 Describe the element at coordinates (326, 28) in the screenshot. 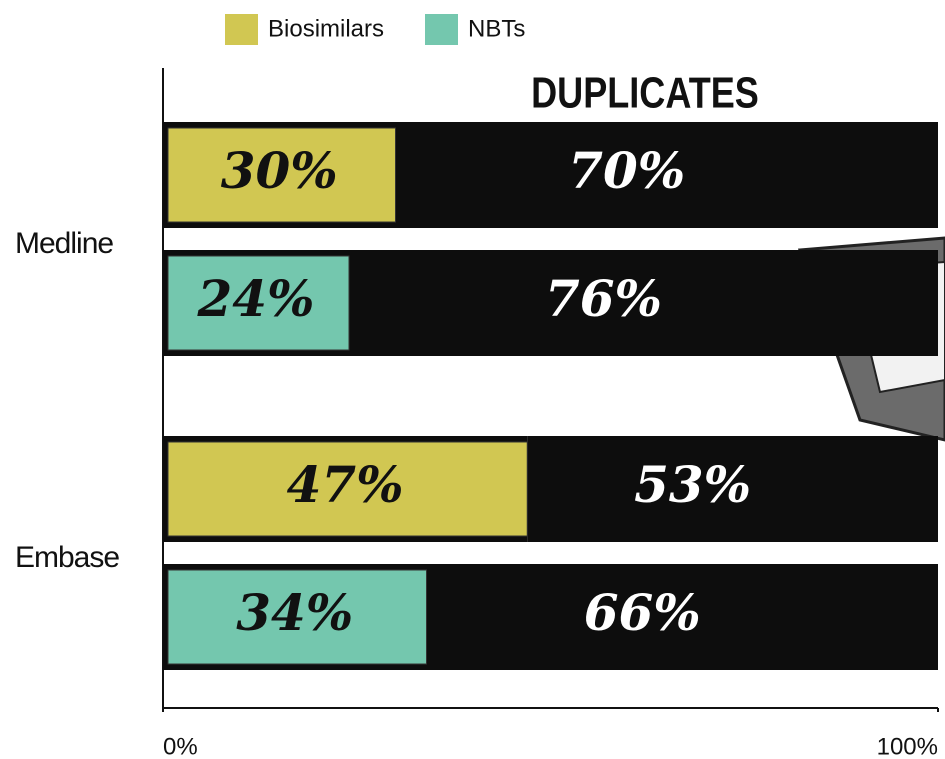

I see `legend-label: Biosimilars` at that location.